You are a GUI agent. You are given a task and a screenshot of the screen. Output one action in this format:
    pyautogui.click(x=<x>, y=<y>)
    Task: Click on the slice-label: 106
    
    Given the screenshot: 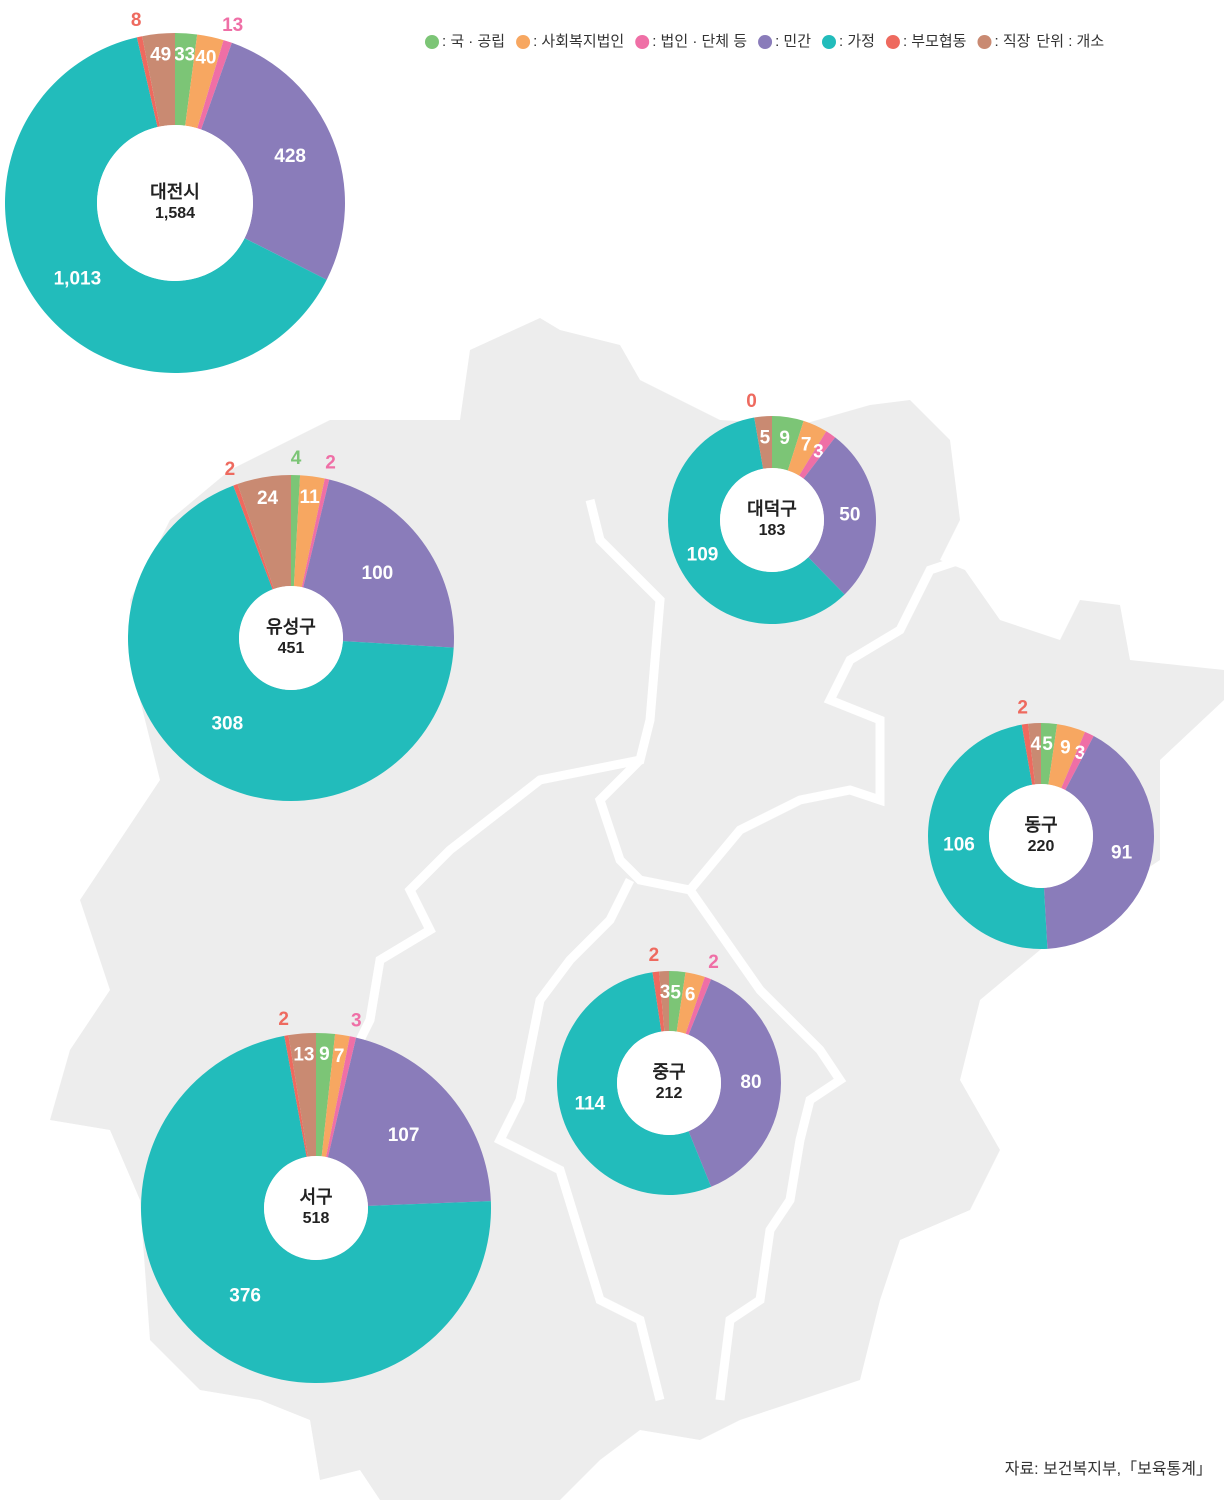 What is the action you would take?
    pyautogui.click(x=959, y=844)
    